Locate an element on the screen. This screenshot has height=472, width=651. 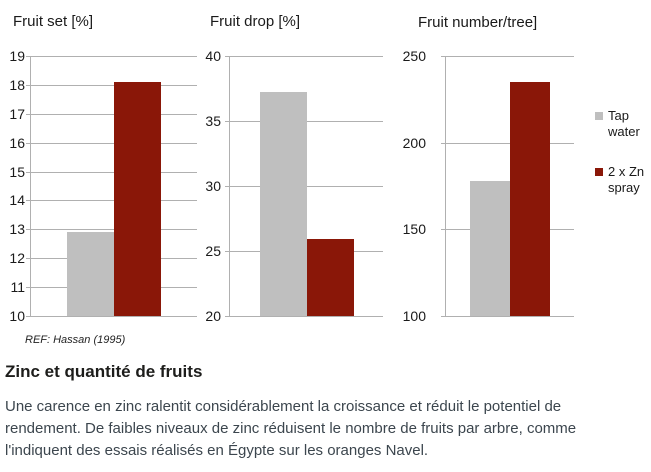
legend-item: 2 x Zn spray is located at coordinates (623, 180).